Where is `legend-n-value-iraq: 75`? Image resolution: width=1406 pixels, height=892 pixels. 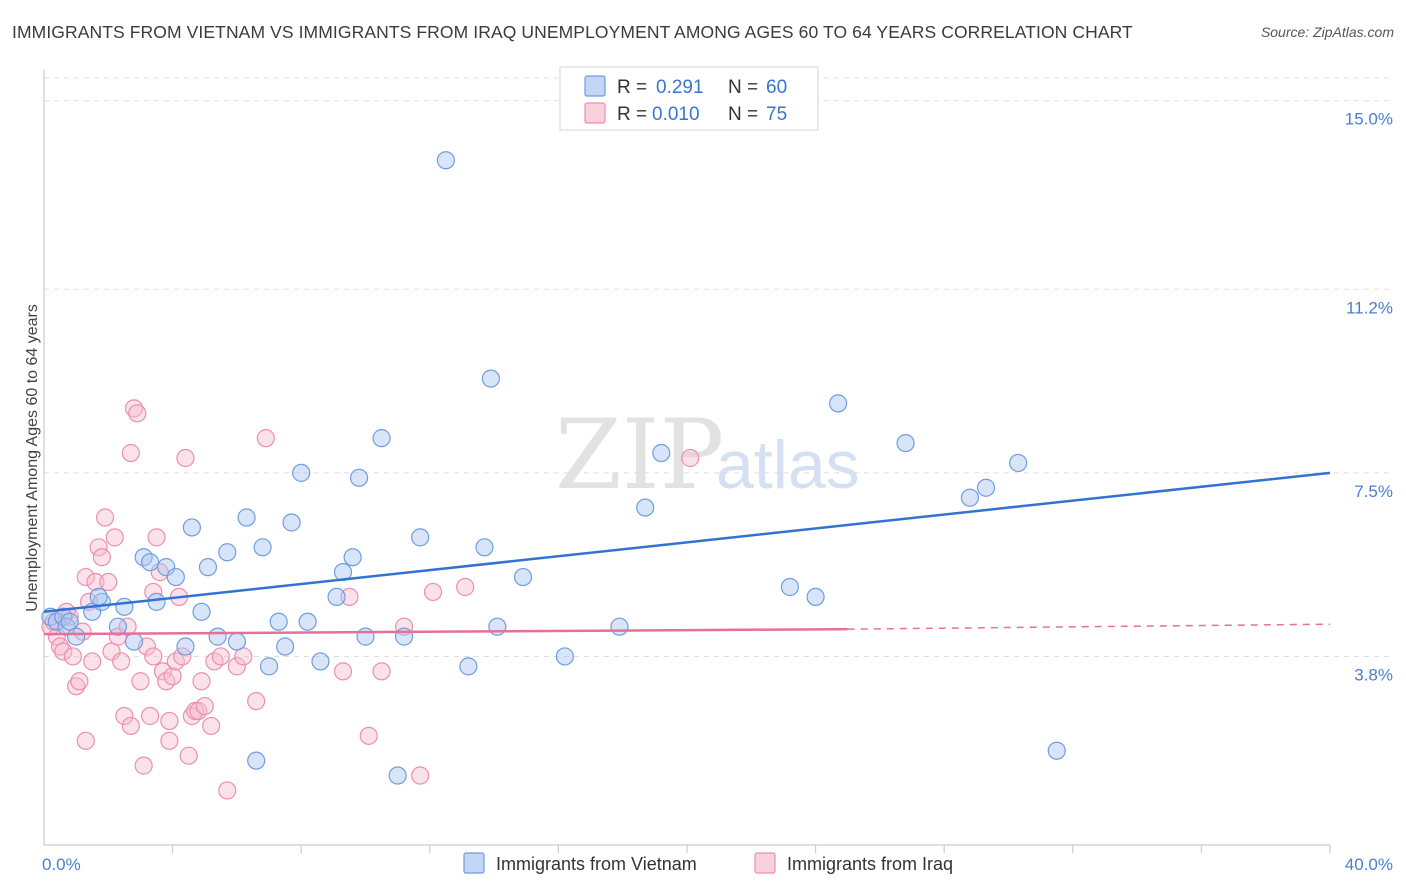
legend-n-value-iraq: 75 is located at coordinates (776, 114).